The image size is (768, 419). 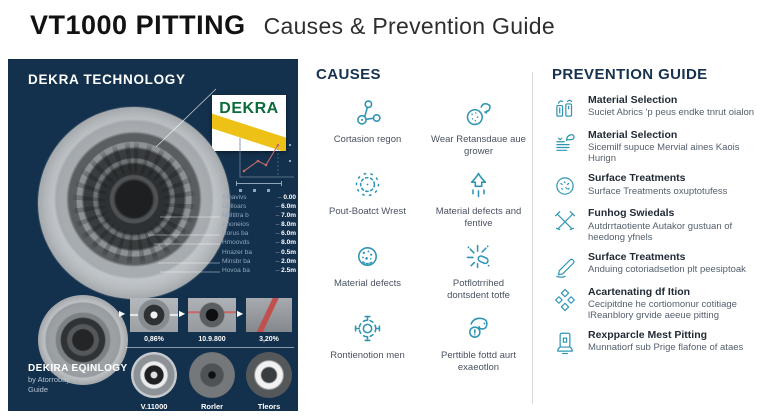 What do you see at coordinates (565, 268) in the screenshot?
I see `pencil-icon` at bounding box center [565, 268].